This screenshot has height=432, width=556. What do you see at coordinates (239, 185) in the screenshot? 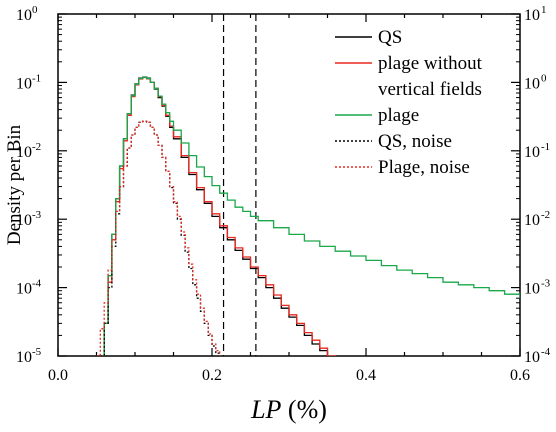
I see `reference-lines` at bounding box center [239, 185].